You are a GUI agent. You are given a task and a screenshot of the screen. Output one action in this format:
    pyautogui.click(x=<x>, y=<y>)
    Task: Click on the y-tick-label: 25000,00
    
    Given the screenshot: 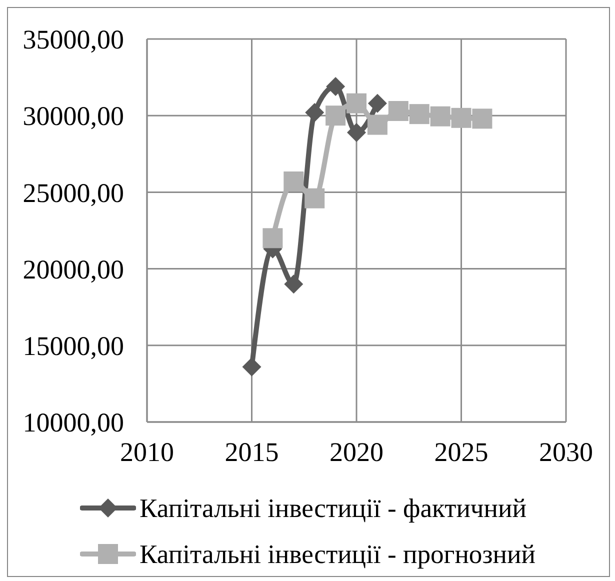 What is the action you would take?
    pyautogui.click(x=73, y=193)
    